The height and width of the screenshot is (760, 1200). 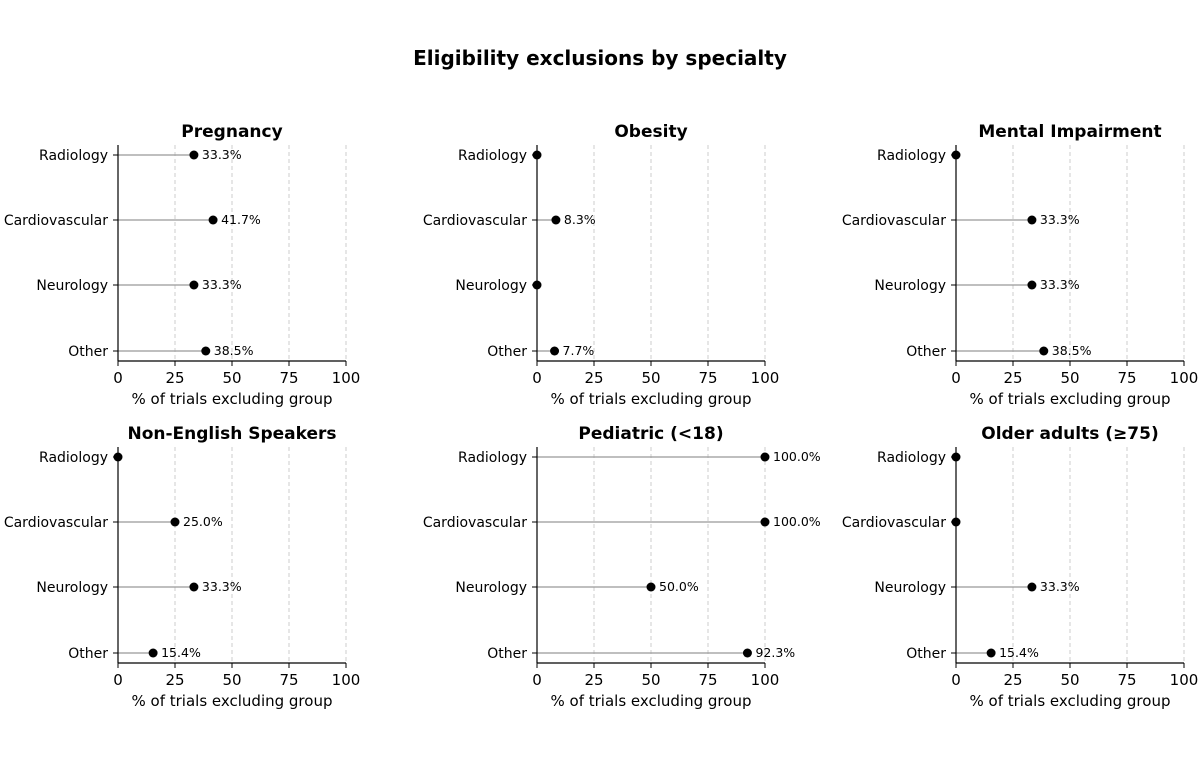 What do you see at coordinates (650, 132) in the screenshot?
I see `panel-title: Obesity` at bounding box center [650, 132].